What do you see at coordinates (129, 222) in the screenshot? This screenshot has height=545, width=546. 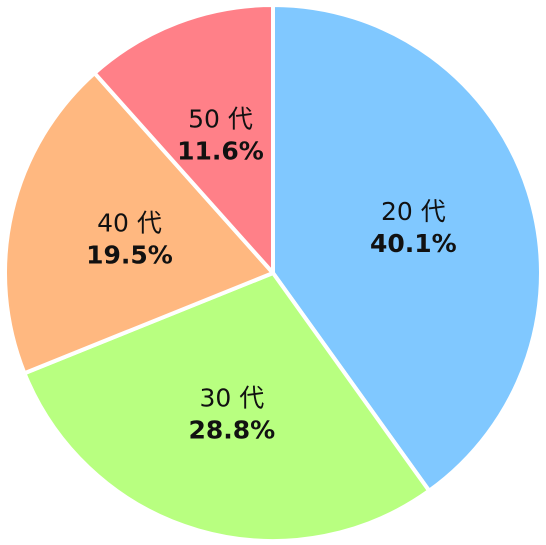 I see `slice-category-label: 40 代` at bounding box center [129, 222].